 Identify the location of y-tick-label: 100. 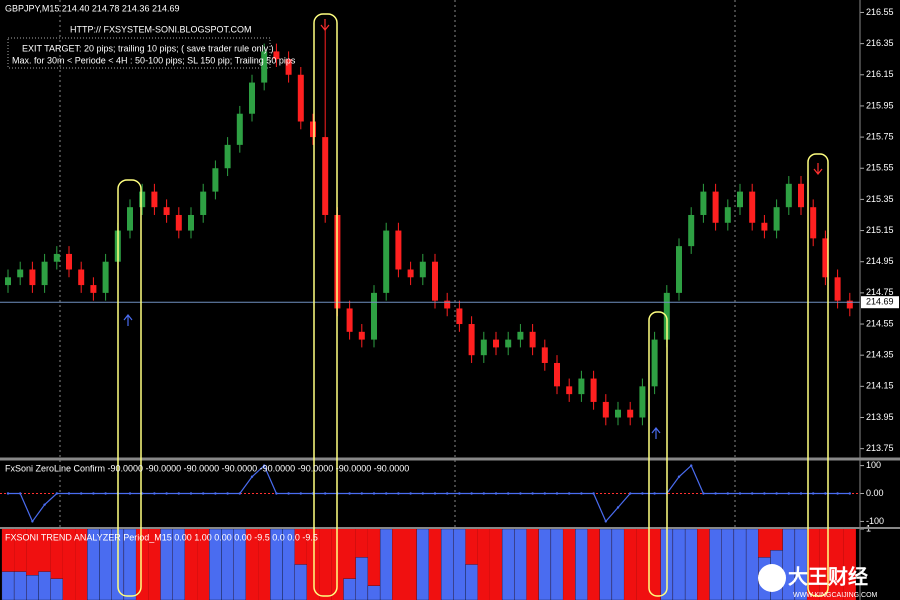
(873, 465).